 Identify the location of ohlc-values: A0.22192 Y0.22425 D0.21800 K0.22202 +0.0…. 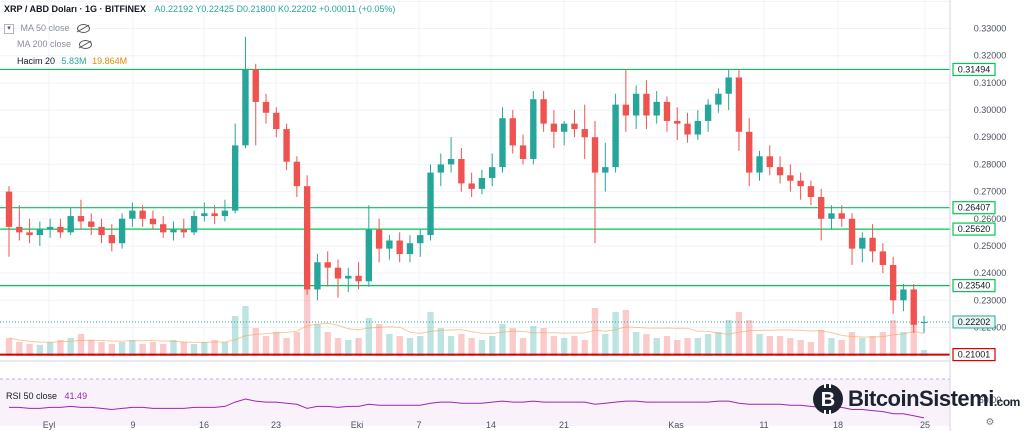
(275, 9).